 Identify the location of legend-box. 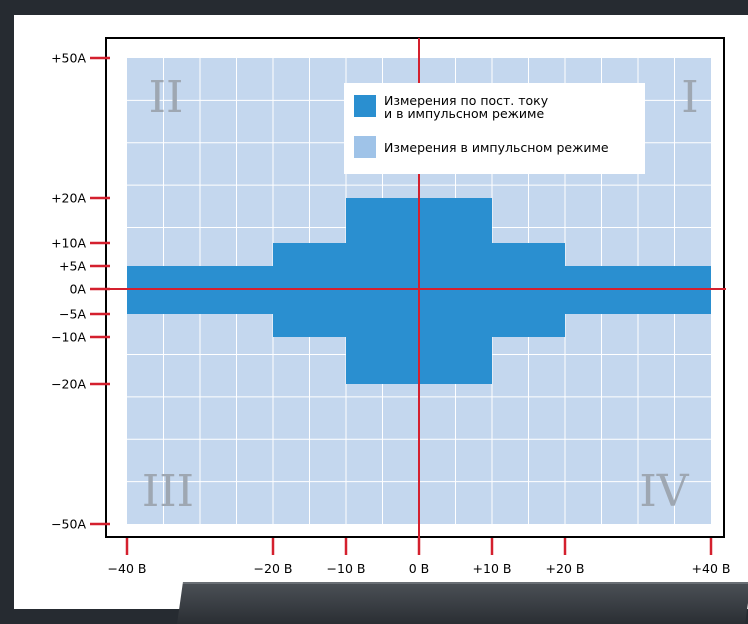
(494, 128).